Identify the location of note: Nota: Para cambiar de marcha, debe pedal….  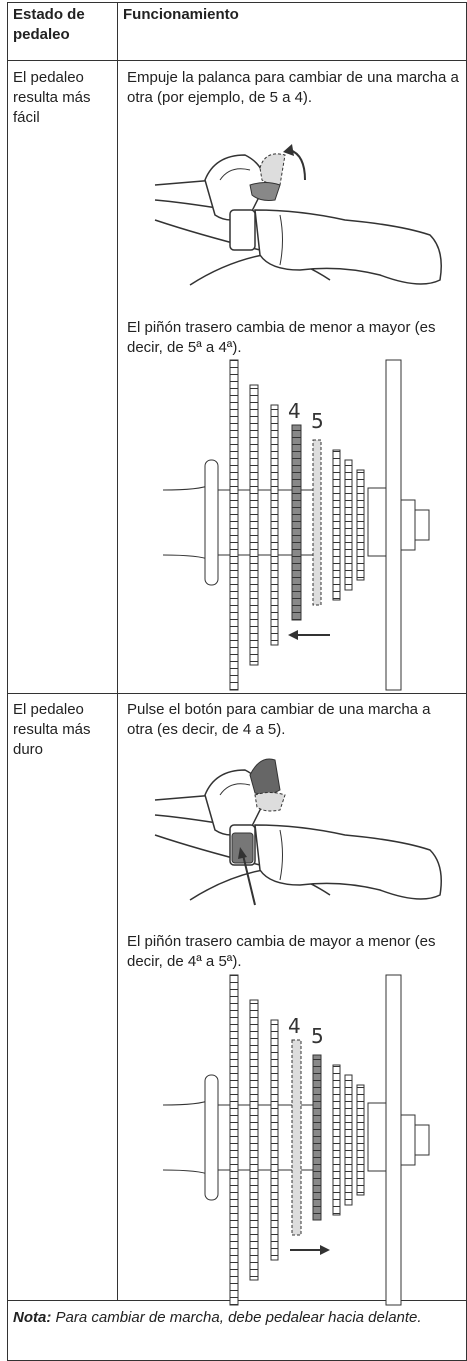
(235, 1318).